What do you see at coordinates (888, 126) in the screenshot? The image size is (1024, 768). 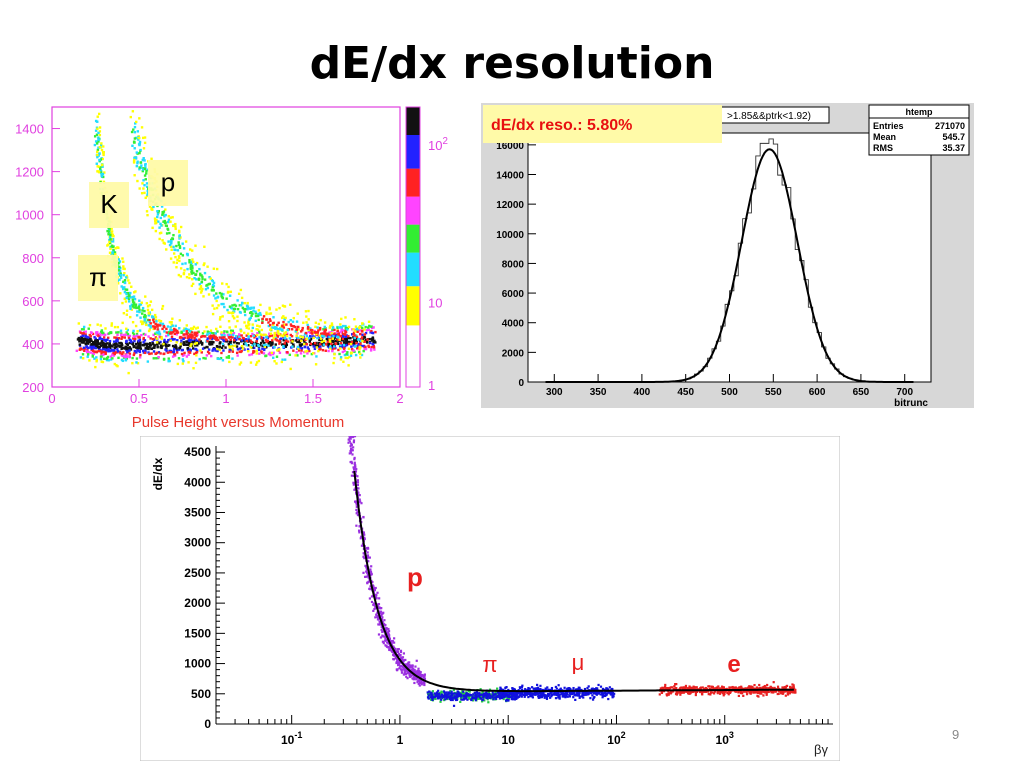 I see `stats-key: Entries` at bounding box center [888, 126].